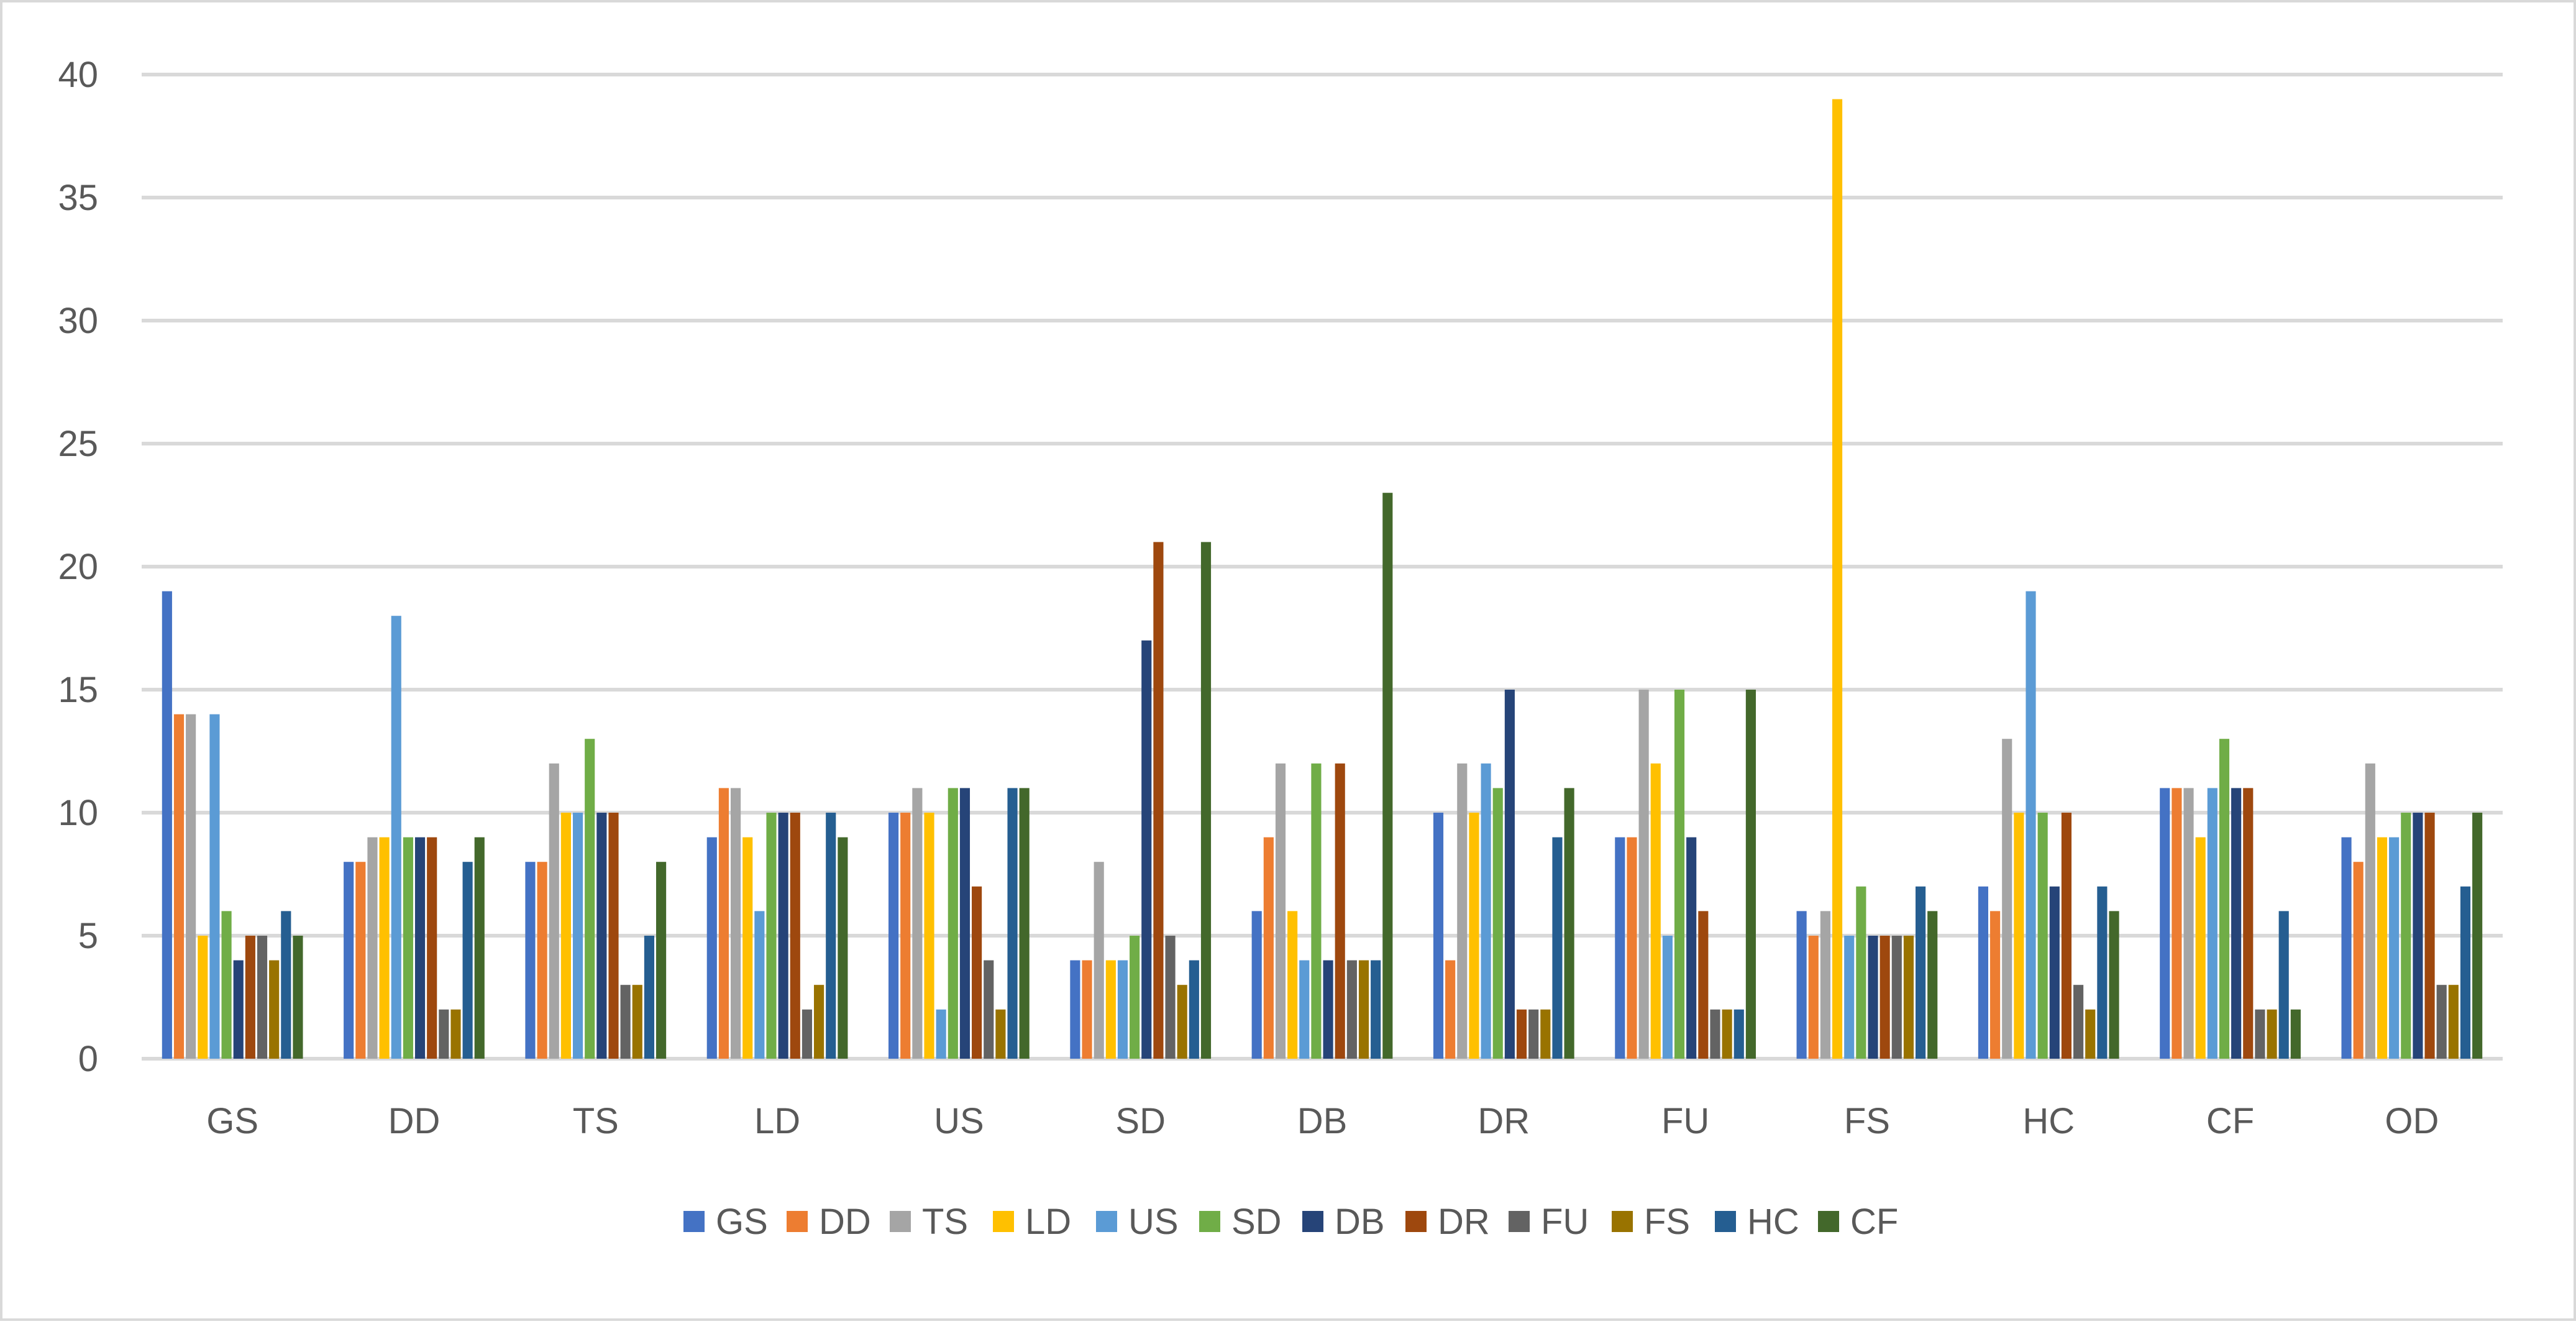 The image size is (2576, 1324). I want to click on legend-label-sd: SD, so click(1256, 1222).